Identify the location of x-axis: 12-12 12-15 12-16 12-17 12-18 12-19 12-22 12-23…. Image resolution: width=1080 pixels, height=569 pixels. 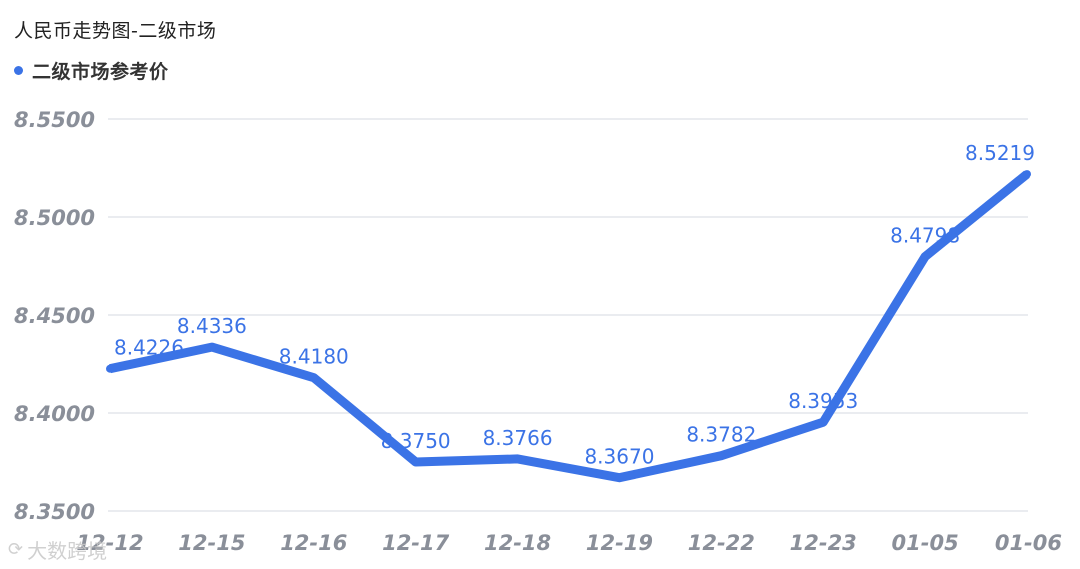
(569, 543).